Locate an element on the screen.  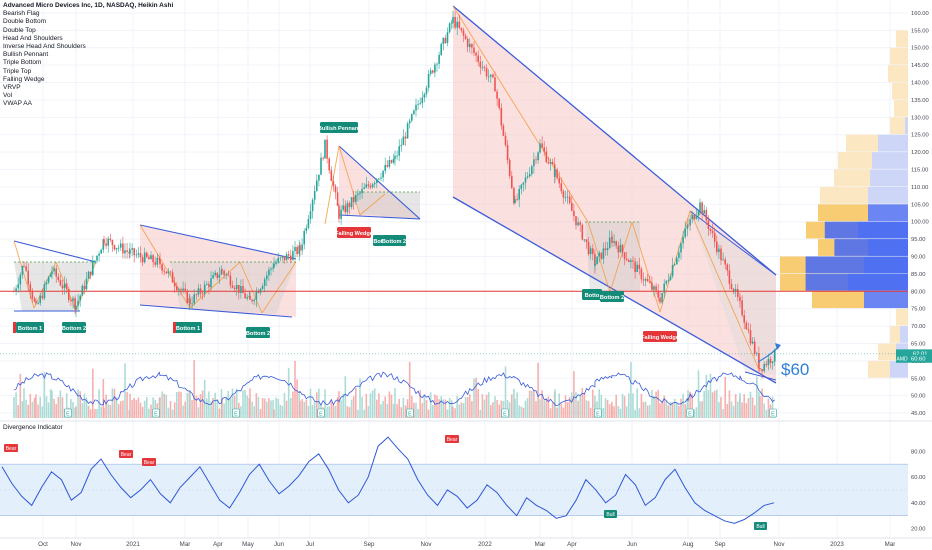
earnings-marker-label: E is located at coordinates (505, 415).